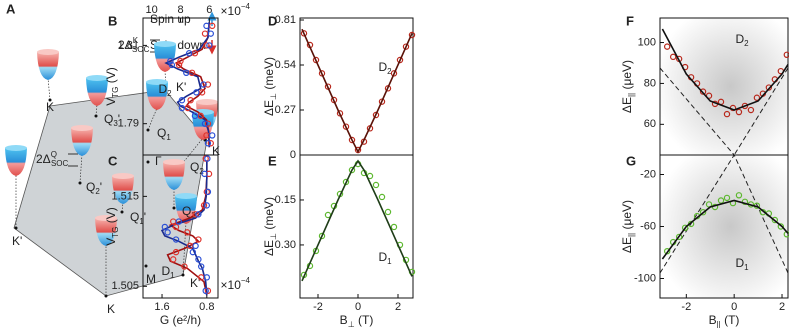 The height and width of the screenshot is (328, 789). Describe the element at coordinates (285, 65) in the screenshot. I see `y-tick-label: 0.54` at that location.